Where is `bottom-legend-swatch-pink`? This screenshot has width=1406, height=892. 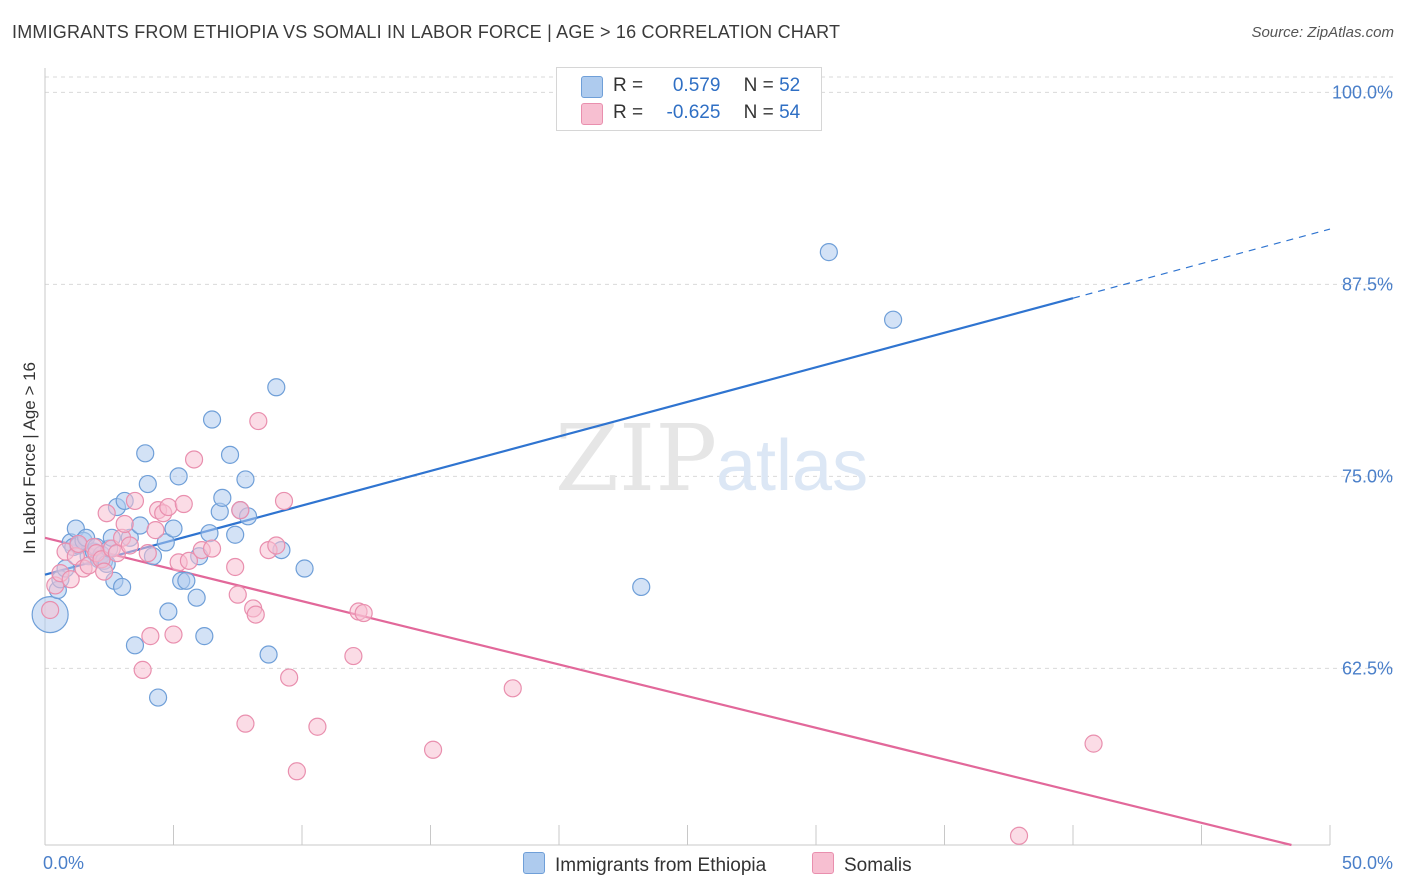
bottom-legend-swatch-pink is located at coordinates (823, 863).